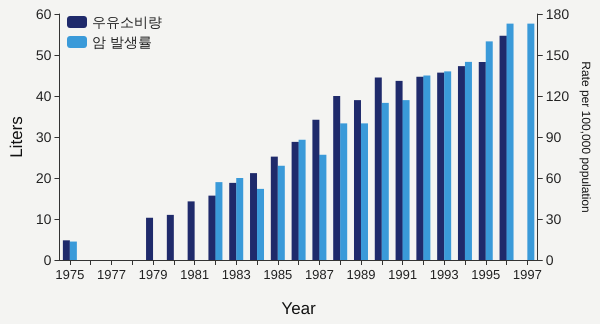  Describe the element at coordinates (16, 137) in the screenshot. I see `y-axis-title: Liters` at that location.